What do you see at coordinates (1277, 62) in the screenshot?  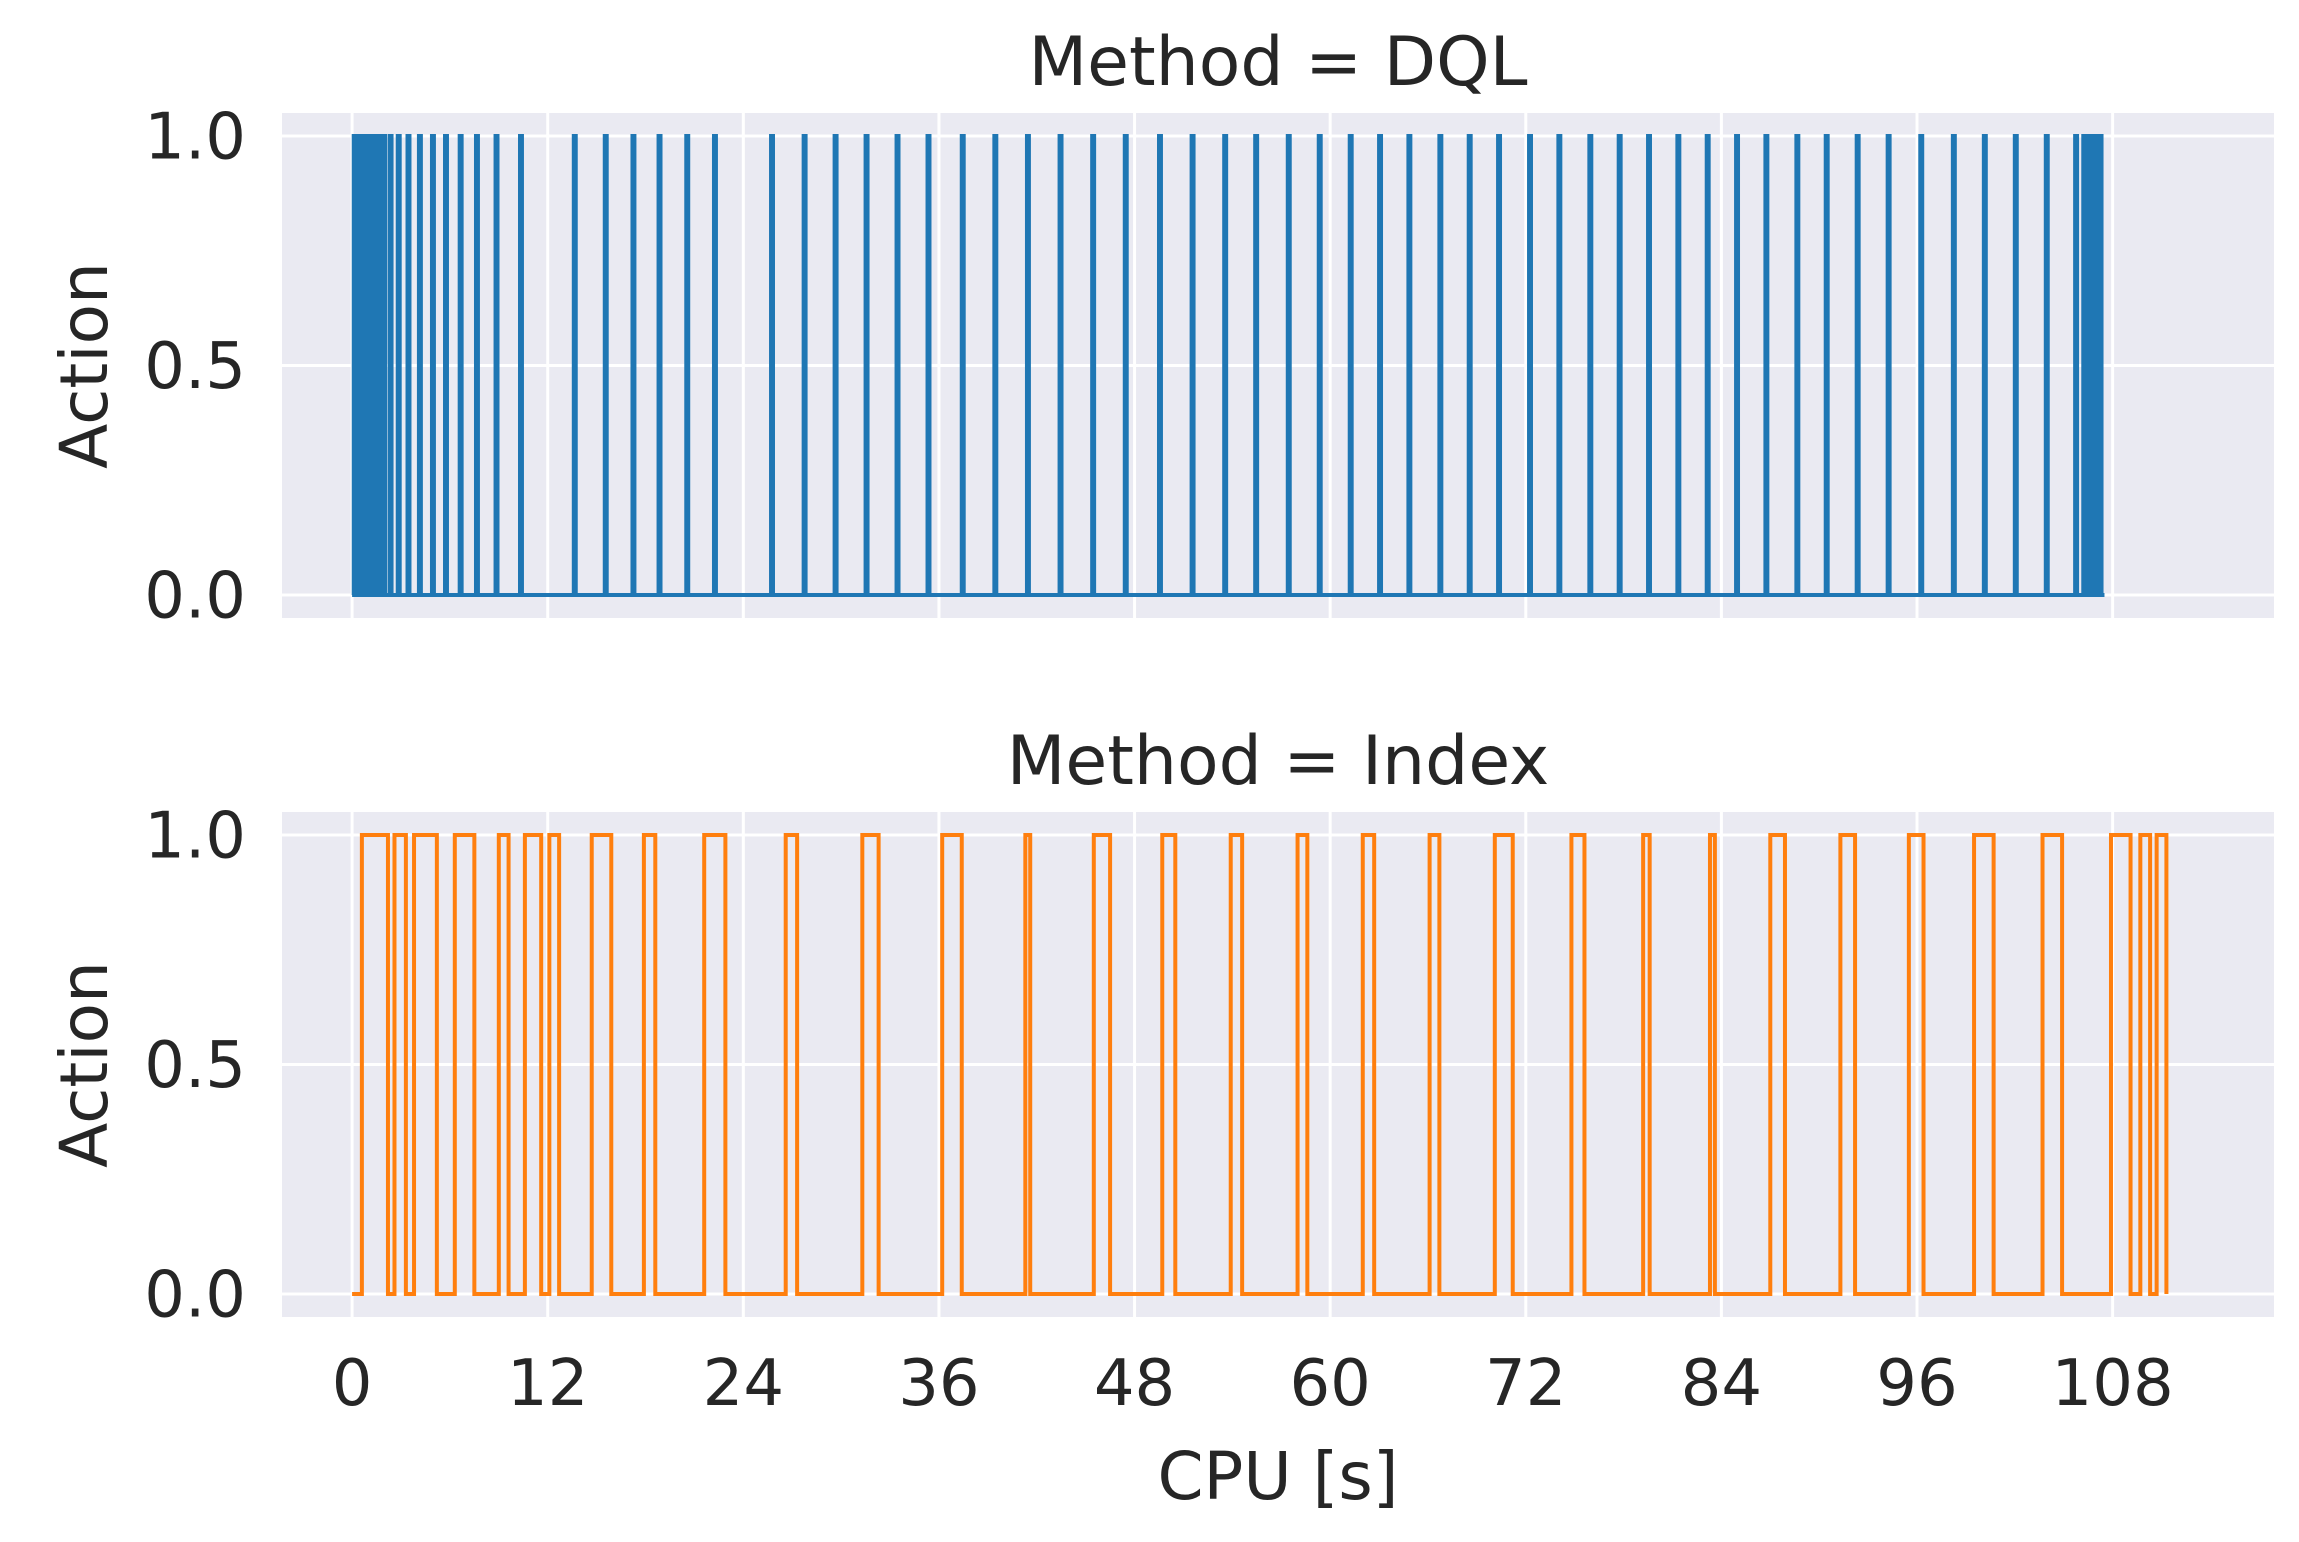 I see `subplot-title: Method = DQL` at bounding box center [1277, 62].